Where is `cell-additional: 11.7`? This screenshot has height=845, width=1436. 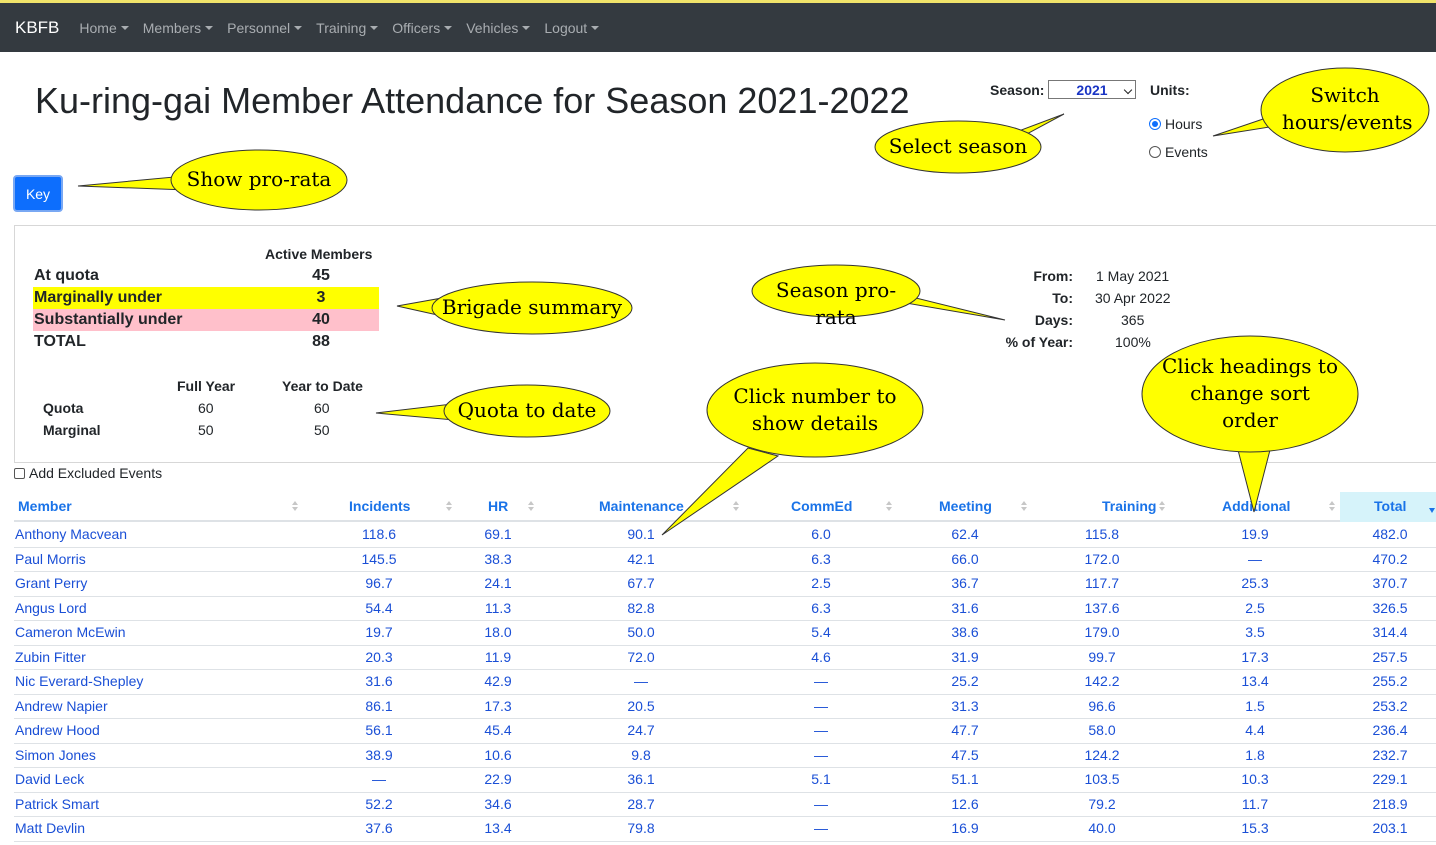 cell-additional: 11.7 is located at coordinates (1255, 803).